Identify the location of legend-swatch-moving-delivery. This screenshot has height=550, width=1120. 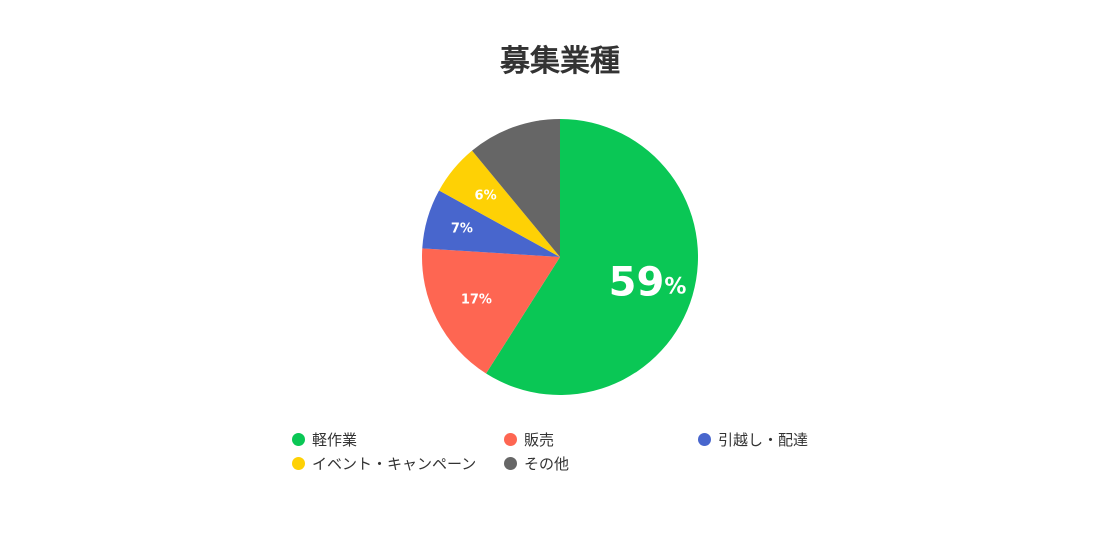
(704, 439).